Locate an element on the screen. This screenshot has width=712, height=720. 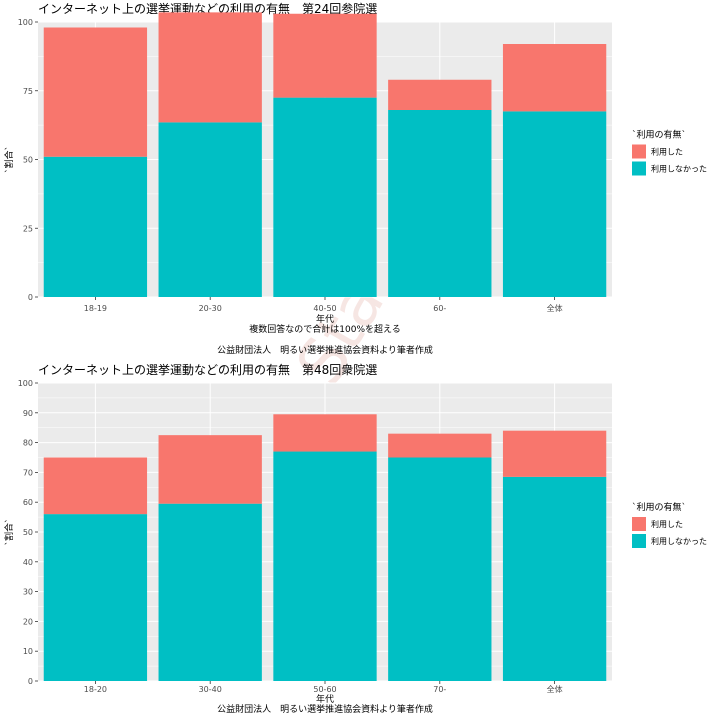
x-tick-label: 18-19 is located at coordinates (95, 308).